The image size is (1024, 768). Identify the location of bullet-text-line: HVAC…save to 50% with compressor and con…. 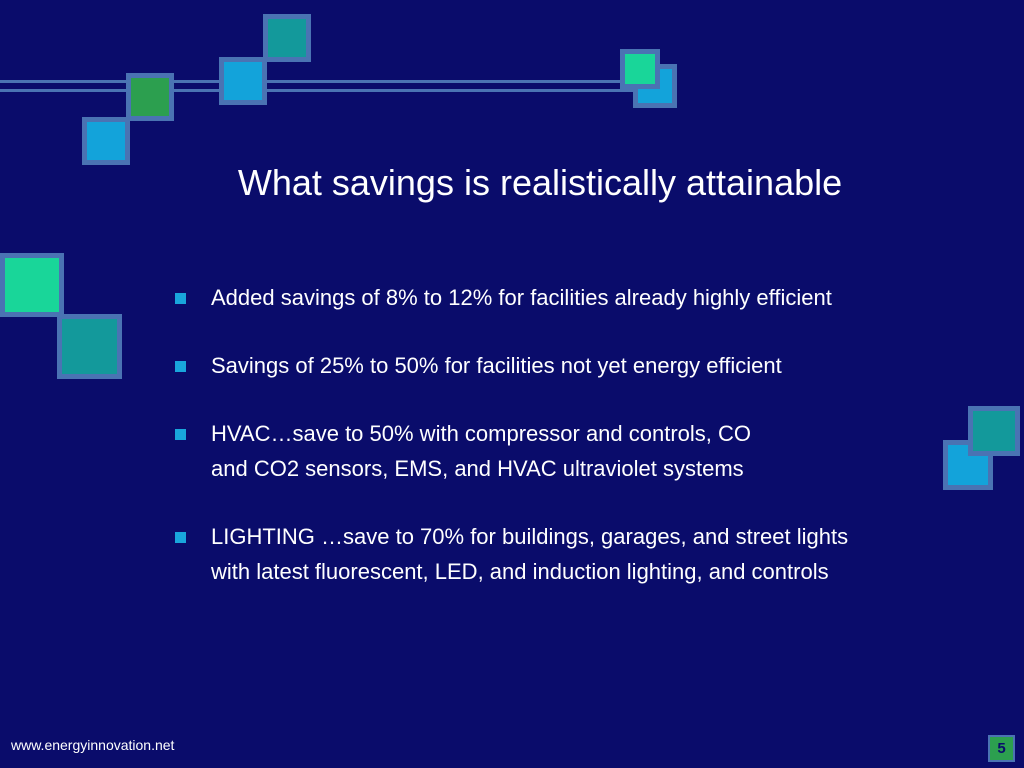
(481, 433).